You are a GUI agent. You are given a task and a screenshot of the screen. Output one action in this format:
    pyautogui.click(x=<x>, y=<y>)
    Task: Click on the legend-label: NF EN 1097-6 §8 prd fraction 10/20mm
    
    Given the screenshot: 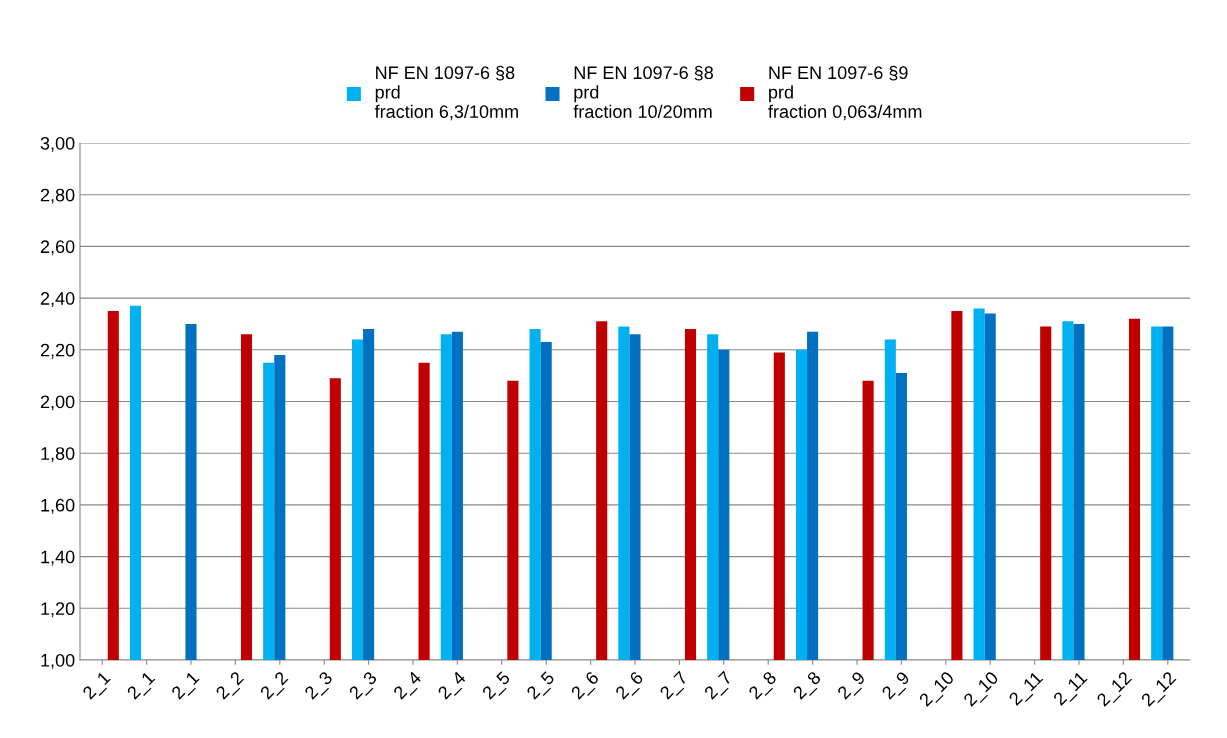 What is the action you would take?
    pyautogui.click(x=643, y=92)
    